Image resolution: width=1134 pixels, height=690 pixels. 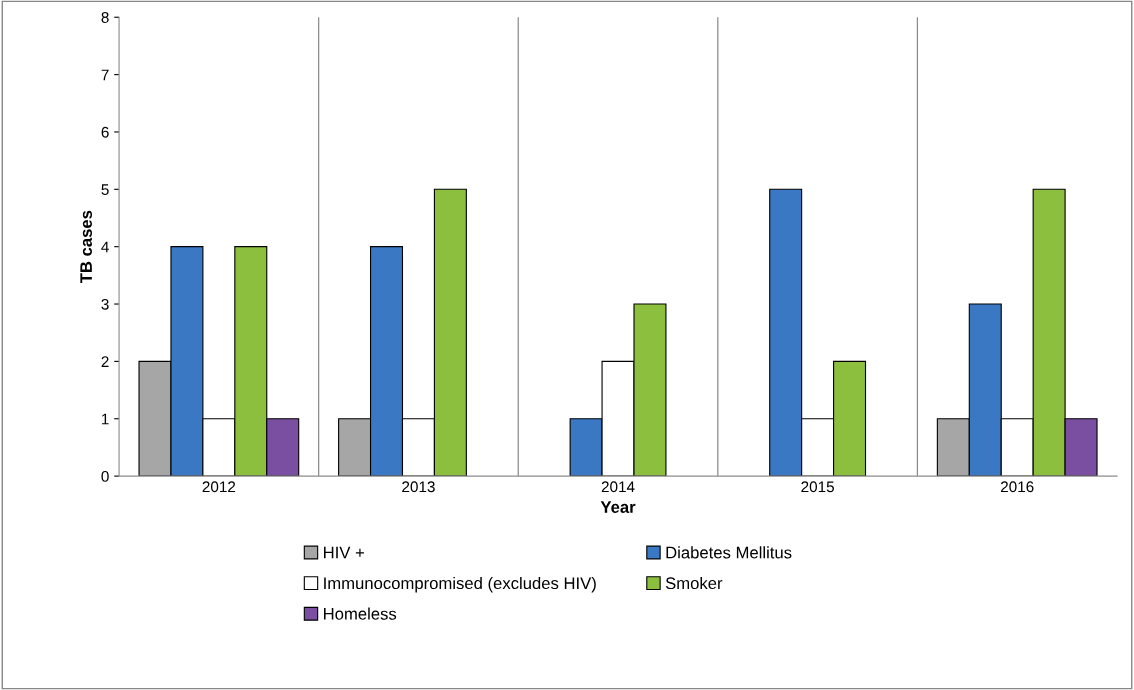 What do you see at coordinates (460, 584) in the screenshot?
I see `legend-label: Immunocompromised (excludes HIV)` at bounding box center [460, 584].